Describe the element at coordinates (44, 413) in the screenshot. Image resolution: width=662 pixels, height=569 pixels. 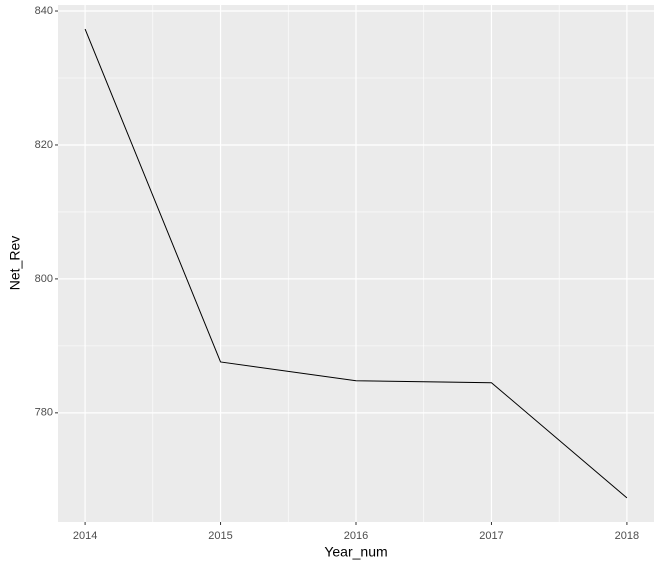
I see `y-tick-label: 780` at that location.